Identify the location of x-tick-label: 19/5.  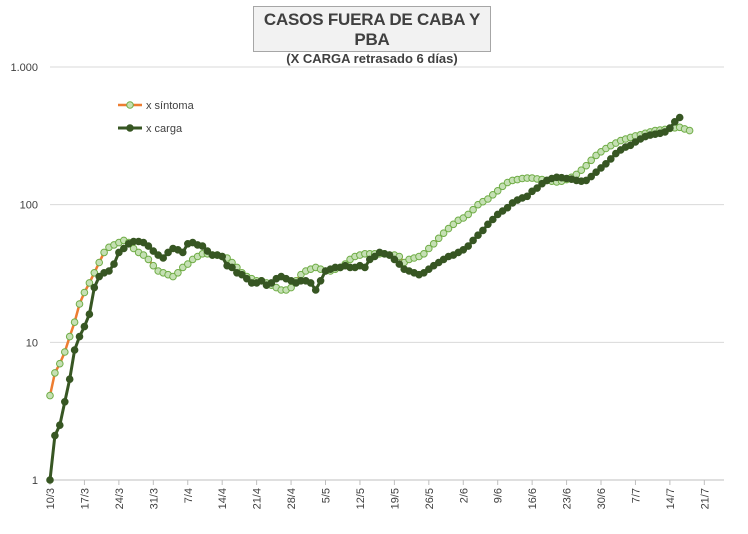
(395, 498).